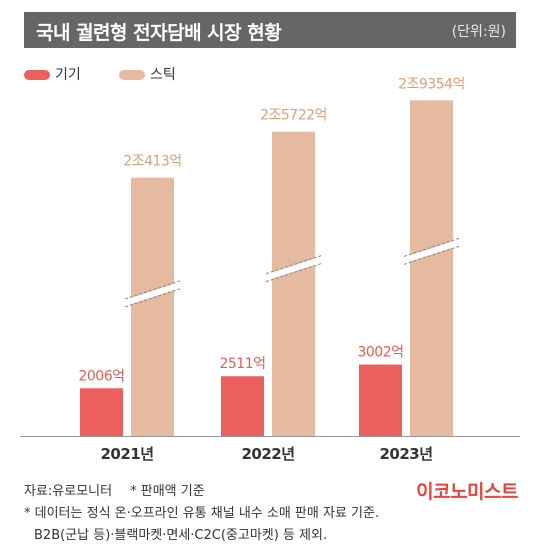  What do you see at coordinates (152, 162) in the screenshot?
I see `data-label-stick-1: 2조413억` at bounding box center [152, 162].